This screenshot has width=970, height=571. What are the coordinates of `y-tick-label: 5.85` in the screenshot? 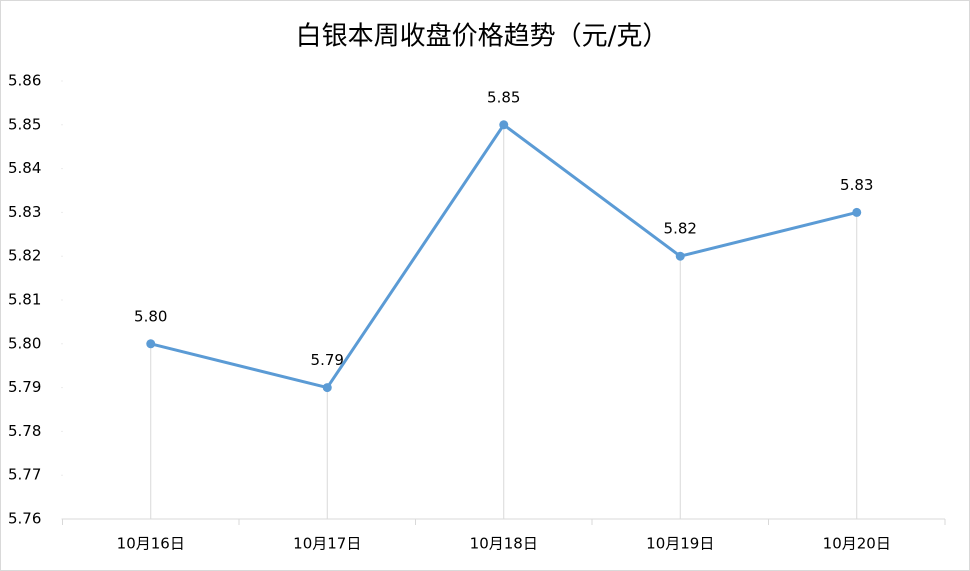 It's located at (24, 124).